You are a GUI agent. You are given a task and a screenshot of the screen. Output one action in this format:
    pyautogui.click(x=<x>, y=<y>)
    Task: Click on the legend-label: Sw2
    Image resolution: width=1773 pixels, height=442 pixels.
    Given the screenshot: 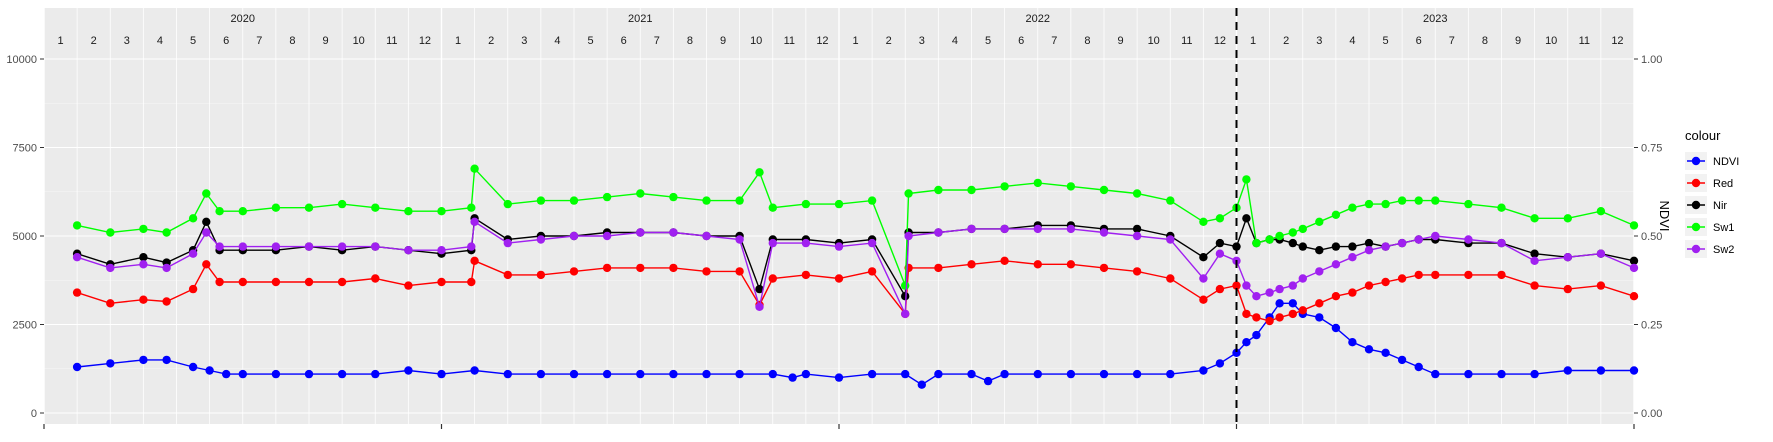 What is the action you would take?
    pyautogui.click(x=1723, y=250)
    